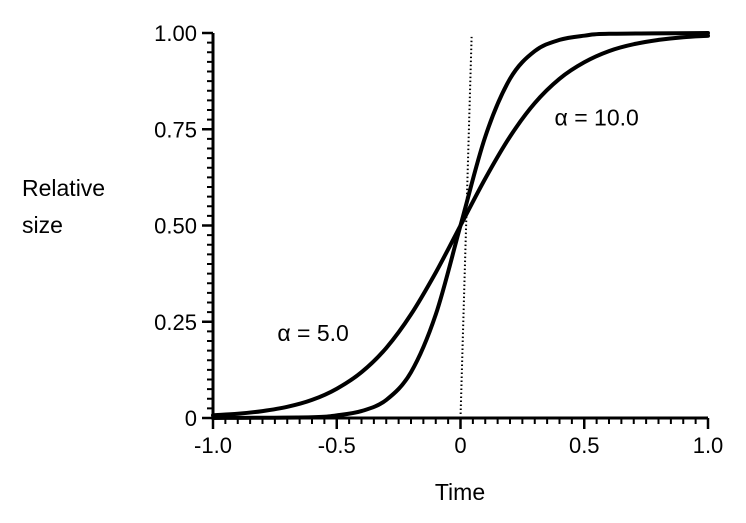 The image size is (746, 523). Describe the element at coordinates (597, 117) in the screenshot. I see `curve-annotation: α = 10.0` at that location.